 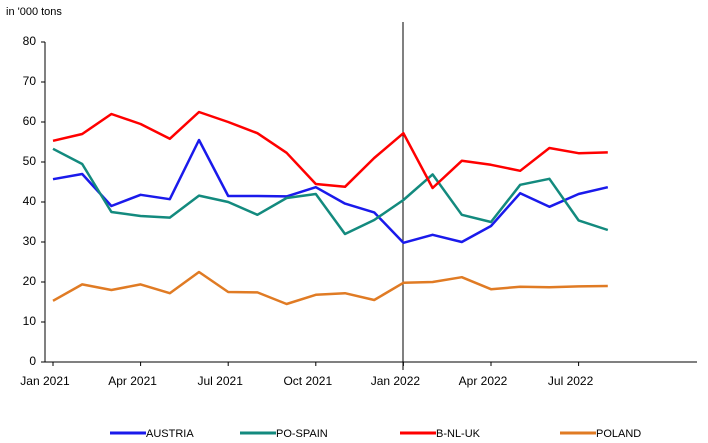 What do you see at coordinates (30, 281) in the screenshot?
I see `y-tick-label: 20` at bounding box center [30, 281].